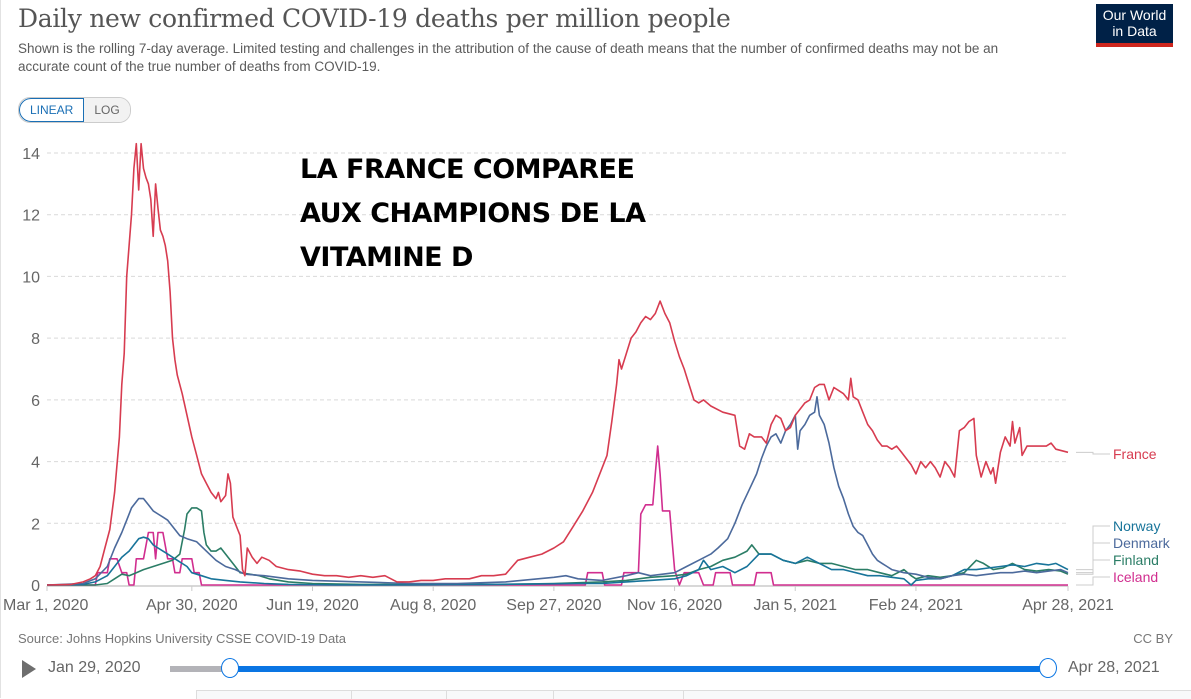 This screenshot has height=699, width=1191. Describe the element at coordinates (674, 605) in the screenshot. I see `x-tick-label: Nov 16, 2020` at that location.